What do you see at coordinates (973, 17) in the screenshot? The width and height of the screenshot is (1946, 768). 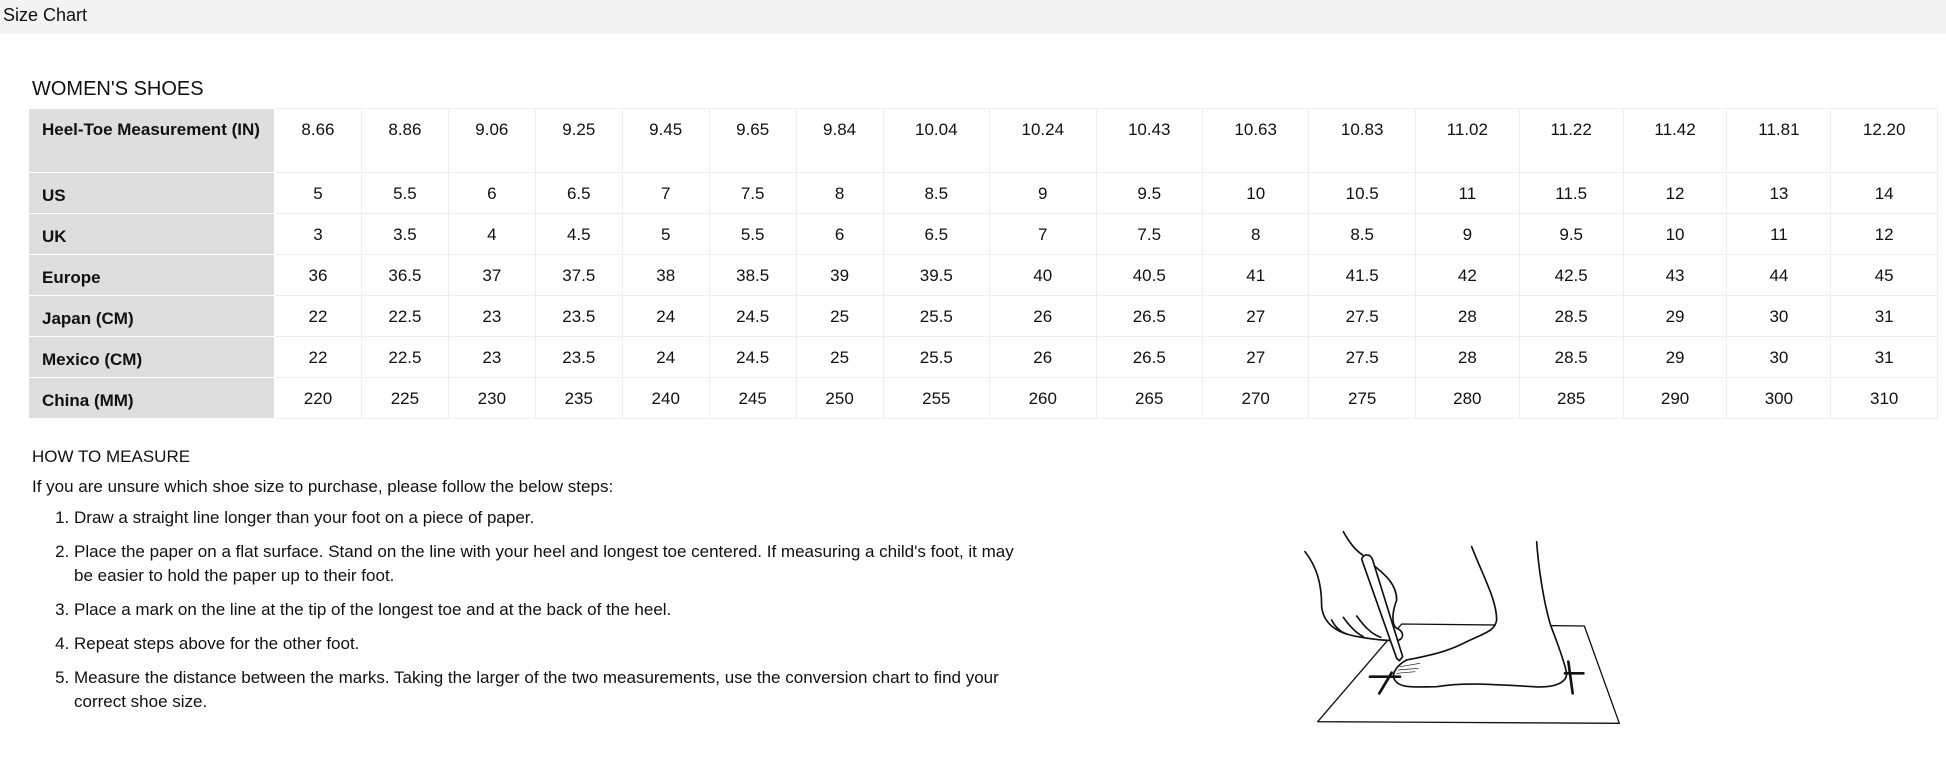 I see `header-bar: Size Chart` at bounding box center [973, 17].